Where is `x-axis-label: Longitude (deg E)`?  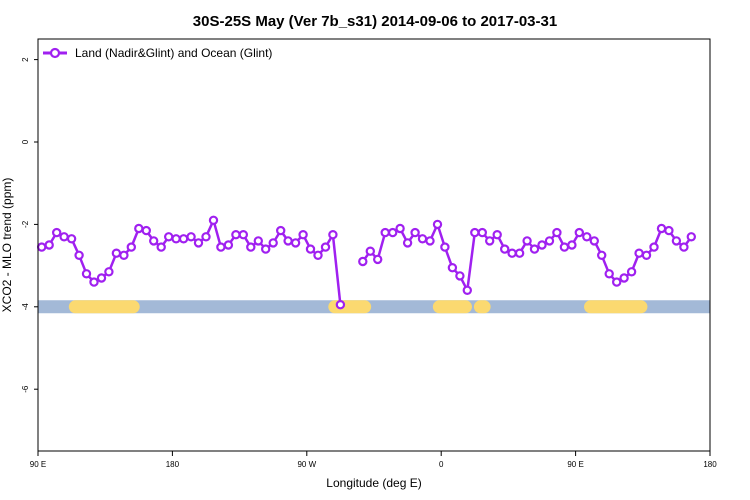
x-axis-label: Longitude (deg E) is located at coordinates (373, 483).